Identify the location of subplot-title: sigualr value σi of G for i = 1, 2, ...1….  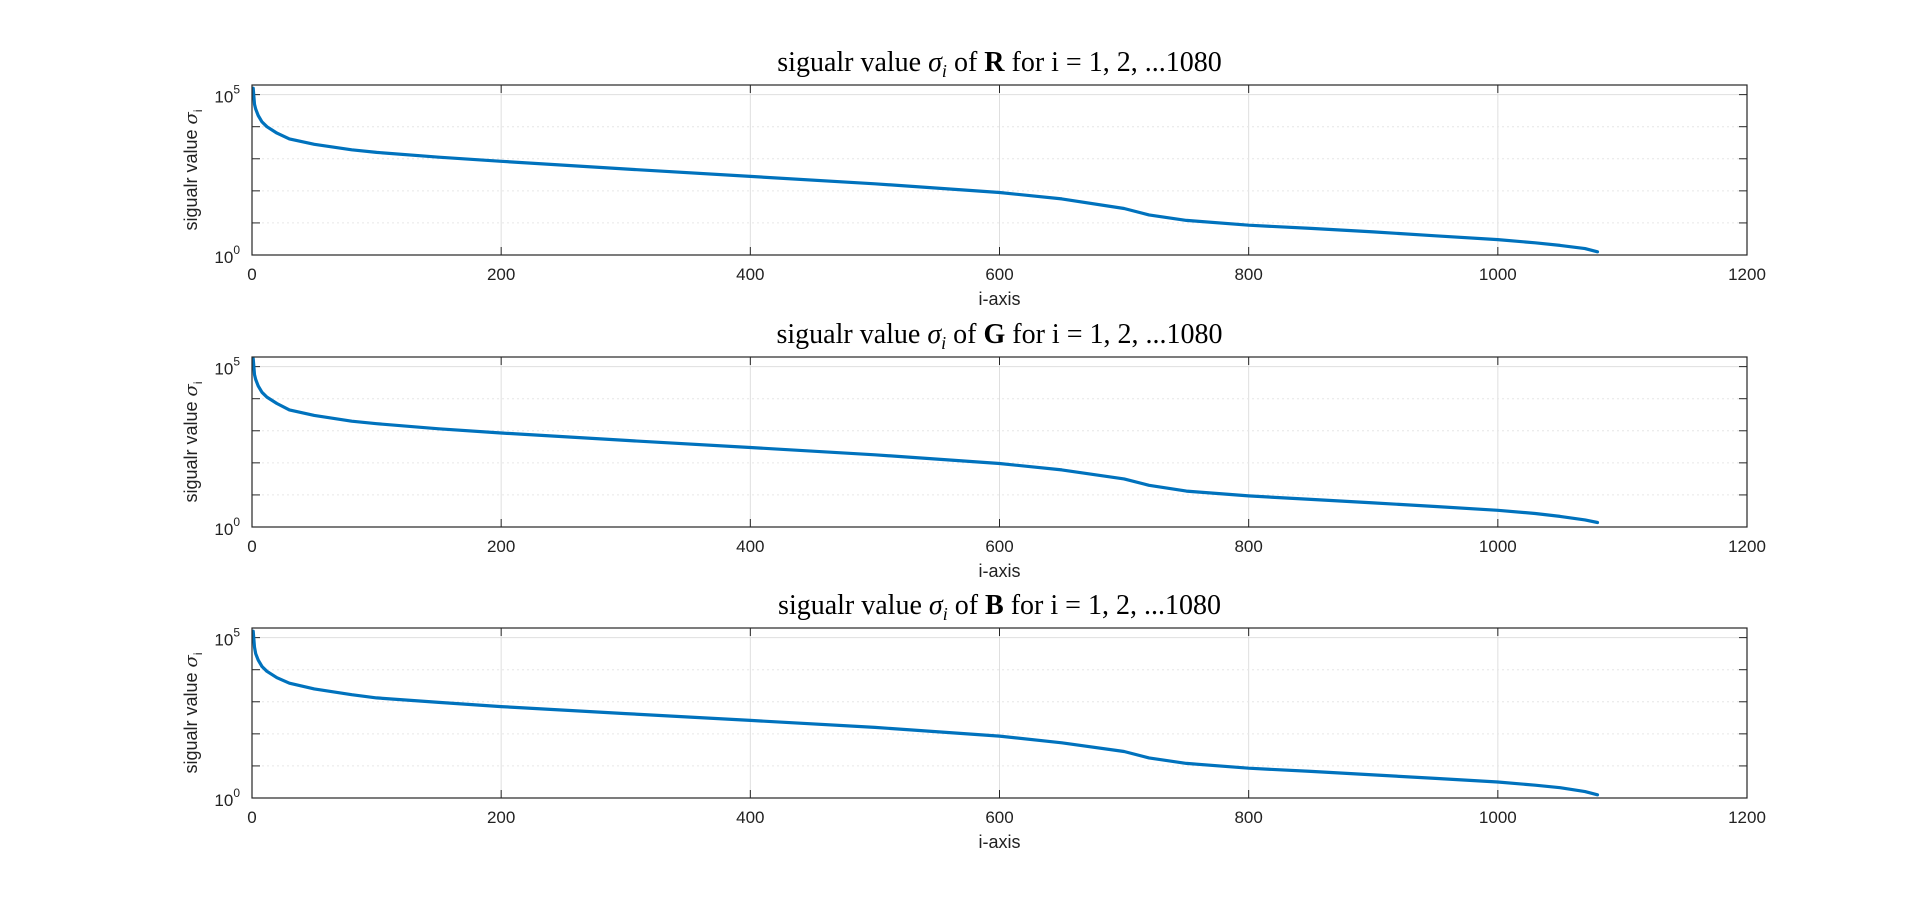
(1000, 336).